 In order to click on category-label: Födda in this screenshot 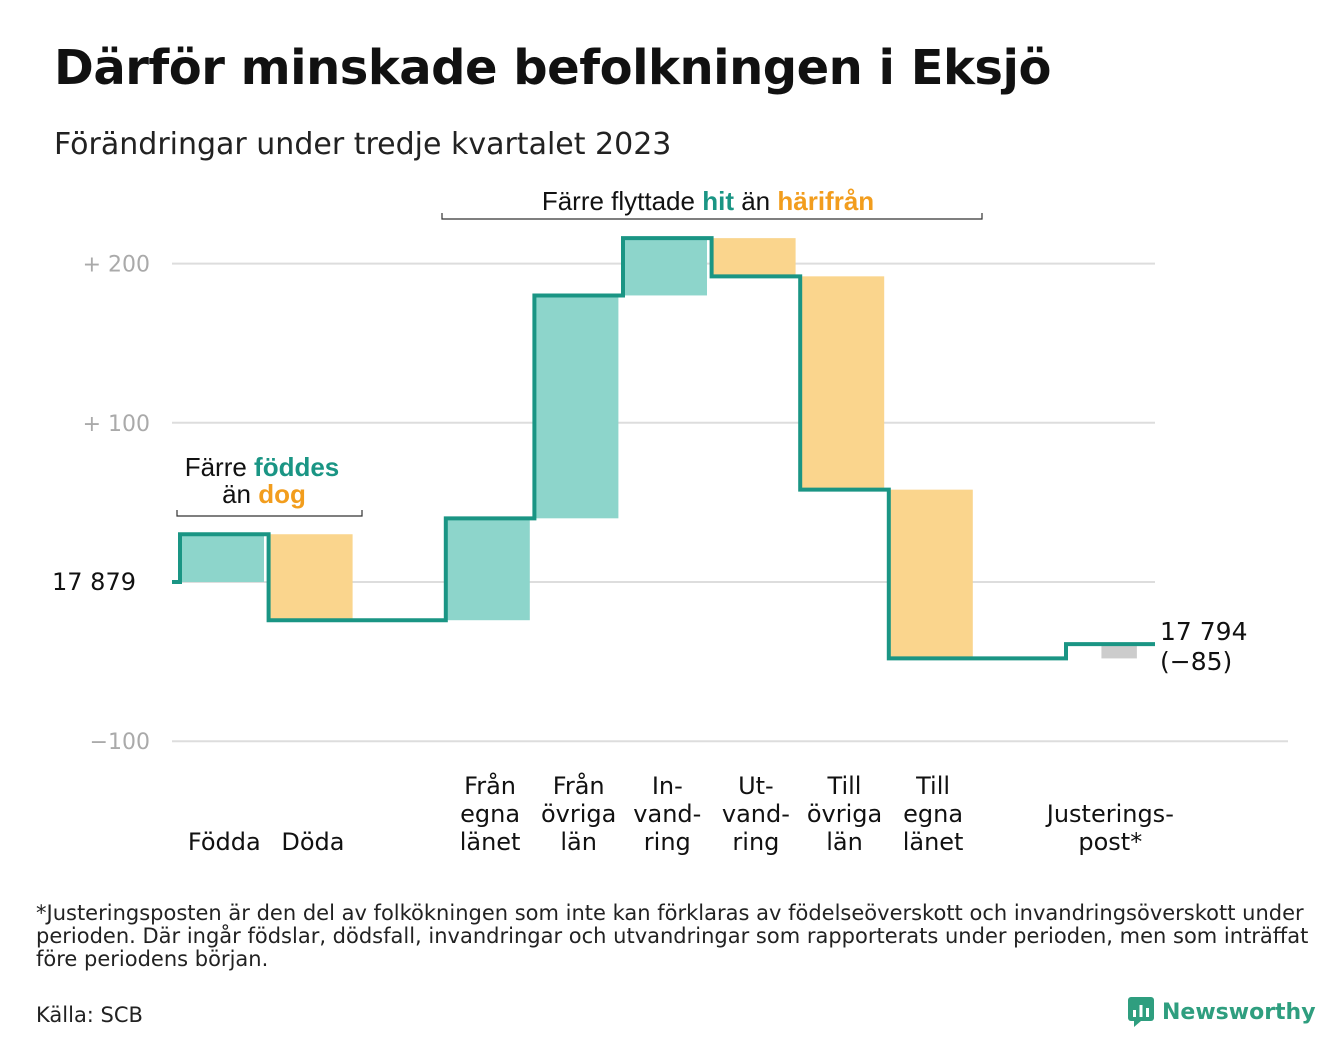, I will do `click(224, 842)`.